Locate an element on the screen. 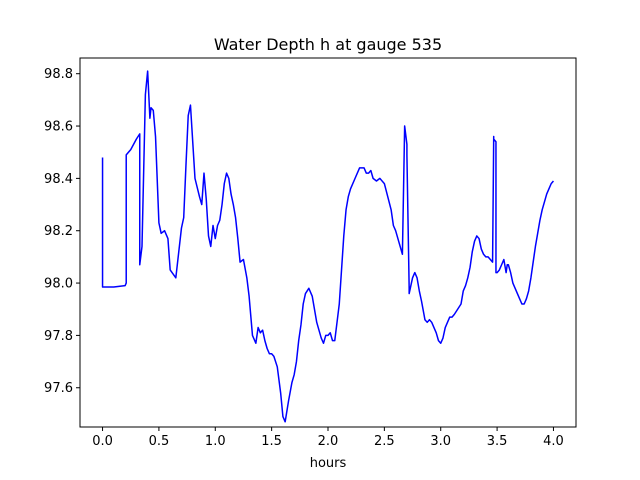  y-tick-label: 98.8 is located at coordinates (58, 74).